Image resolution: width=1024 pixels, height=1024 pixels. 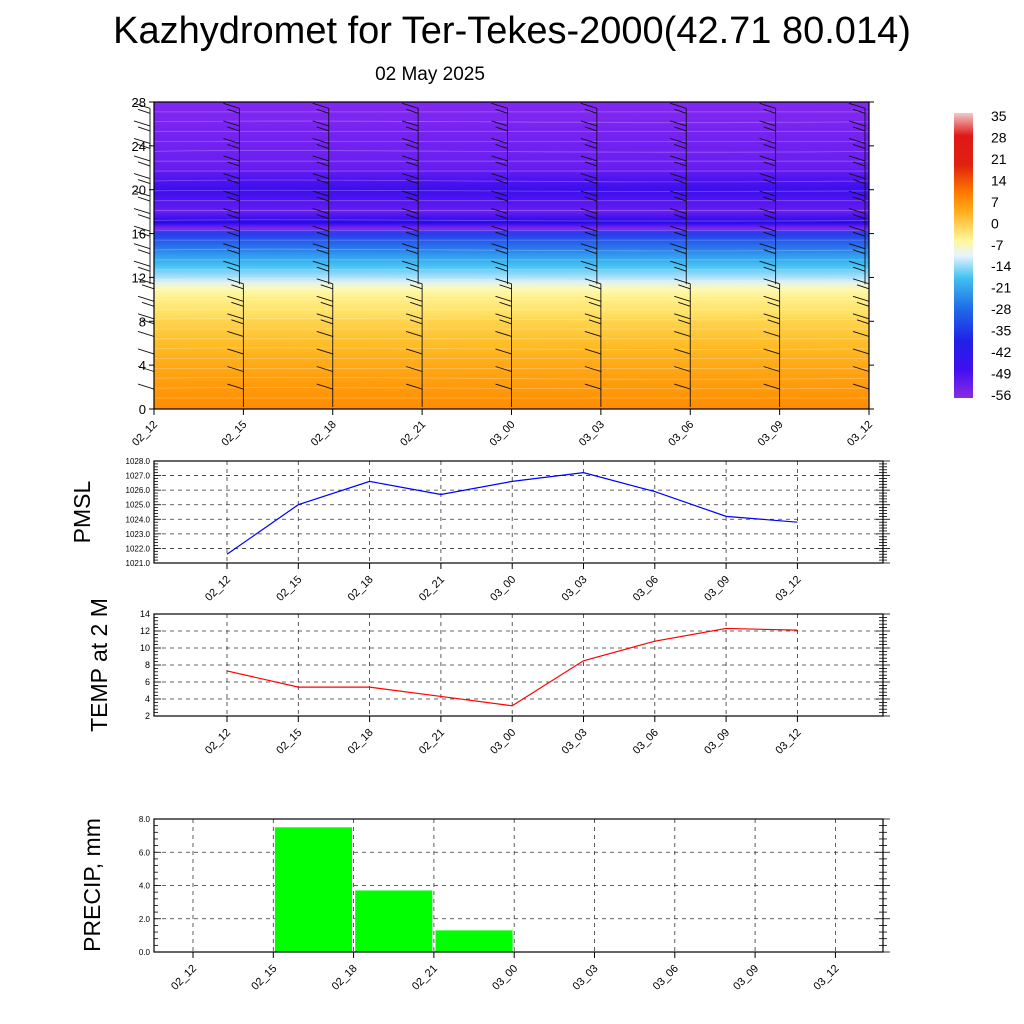 What do you see at coordinates (1001, 331) in the screenshot?
I see `colorbar-label: -35` at bounding box center [1001, 331].